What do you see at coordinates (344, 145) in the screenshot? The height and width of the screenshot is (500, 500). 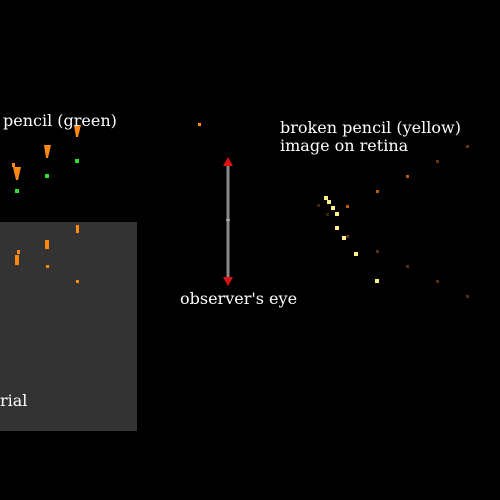 I see `retina-label: image on retina` at bounding box center [344, 145].